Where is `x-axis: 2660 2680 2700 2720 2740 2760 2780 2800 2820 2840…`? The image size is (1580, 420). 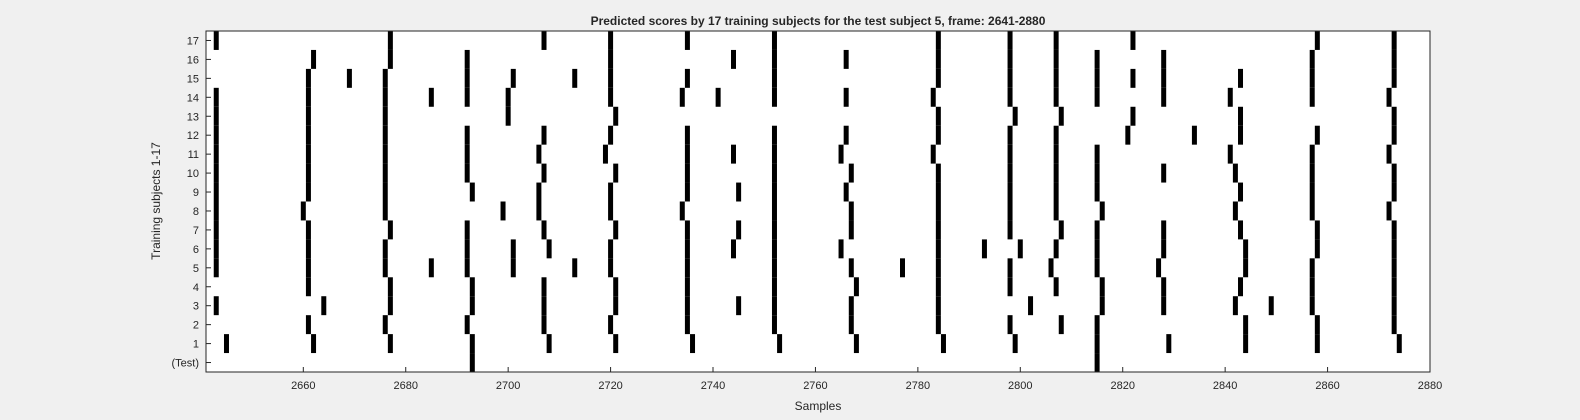 x-axis: 2660 2680 2700 2720 2740 2760 2780 2800 2820 2840… is located at coordinates (866, 379).